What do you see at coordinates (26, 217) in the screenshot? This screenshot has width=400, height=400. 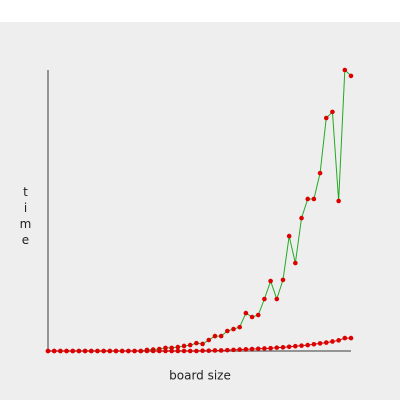 I see `y-axis-label: time` at bounding box center [26, 217].